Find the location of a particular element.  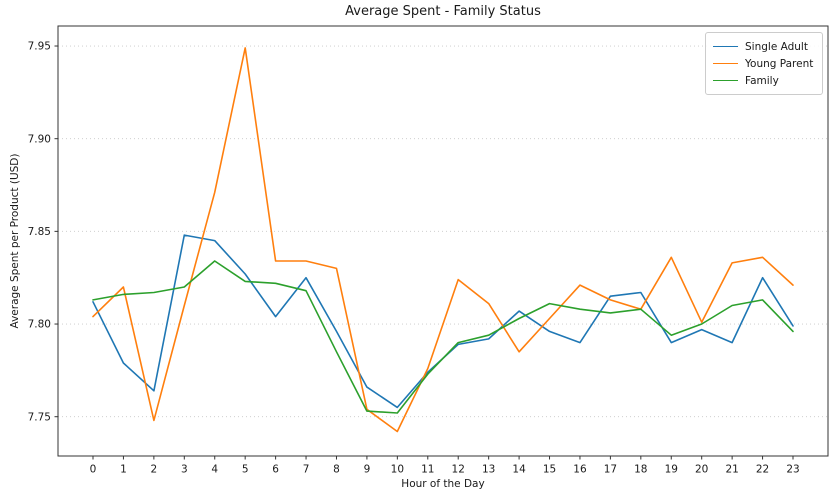

legend-item-single-adult: Single Adult is located at coordinates (763, 46).